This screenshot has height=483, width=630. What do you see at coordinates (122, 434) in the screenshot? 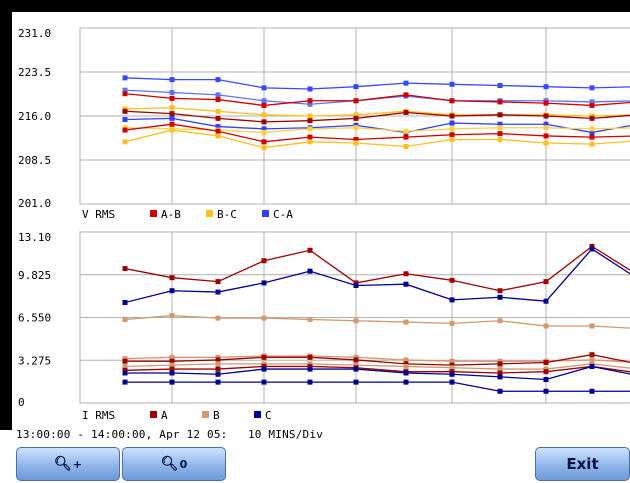
I see `time-range-text: 13:00:00 - 14:00:00, Apr 12 05:` at bounding box center [122, 434].